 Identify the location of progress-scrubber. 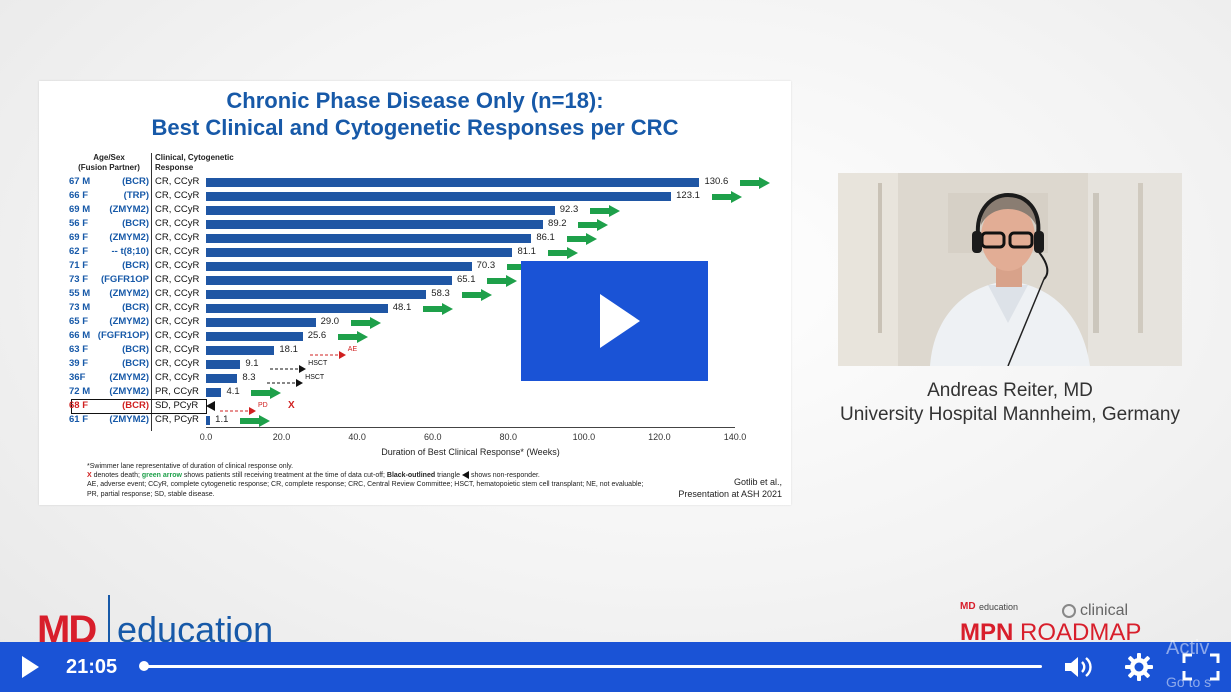
(143, 666).